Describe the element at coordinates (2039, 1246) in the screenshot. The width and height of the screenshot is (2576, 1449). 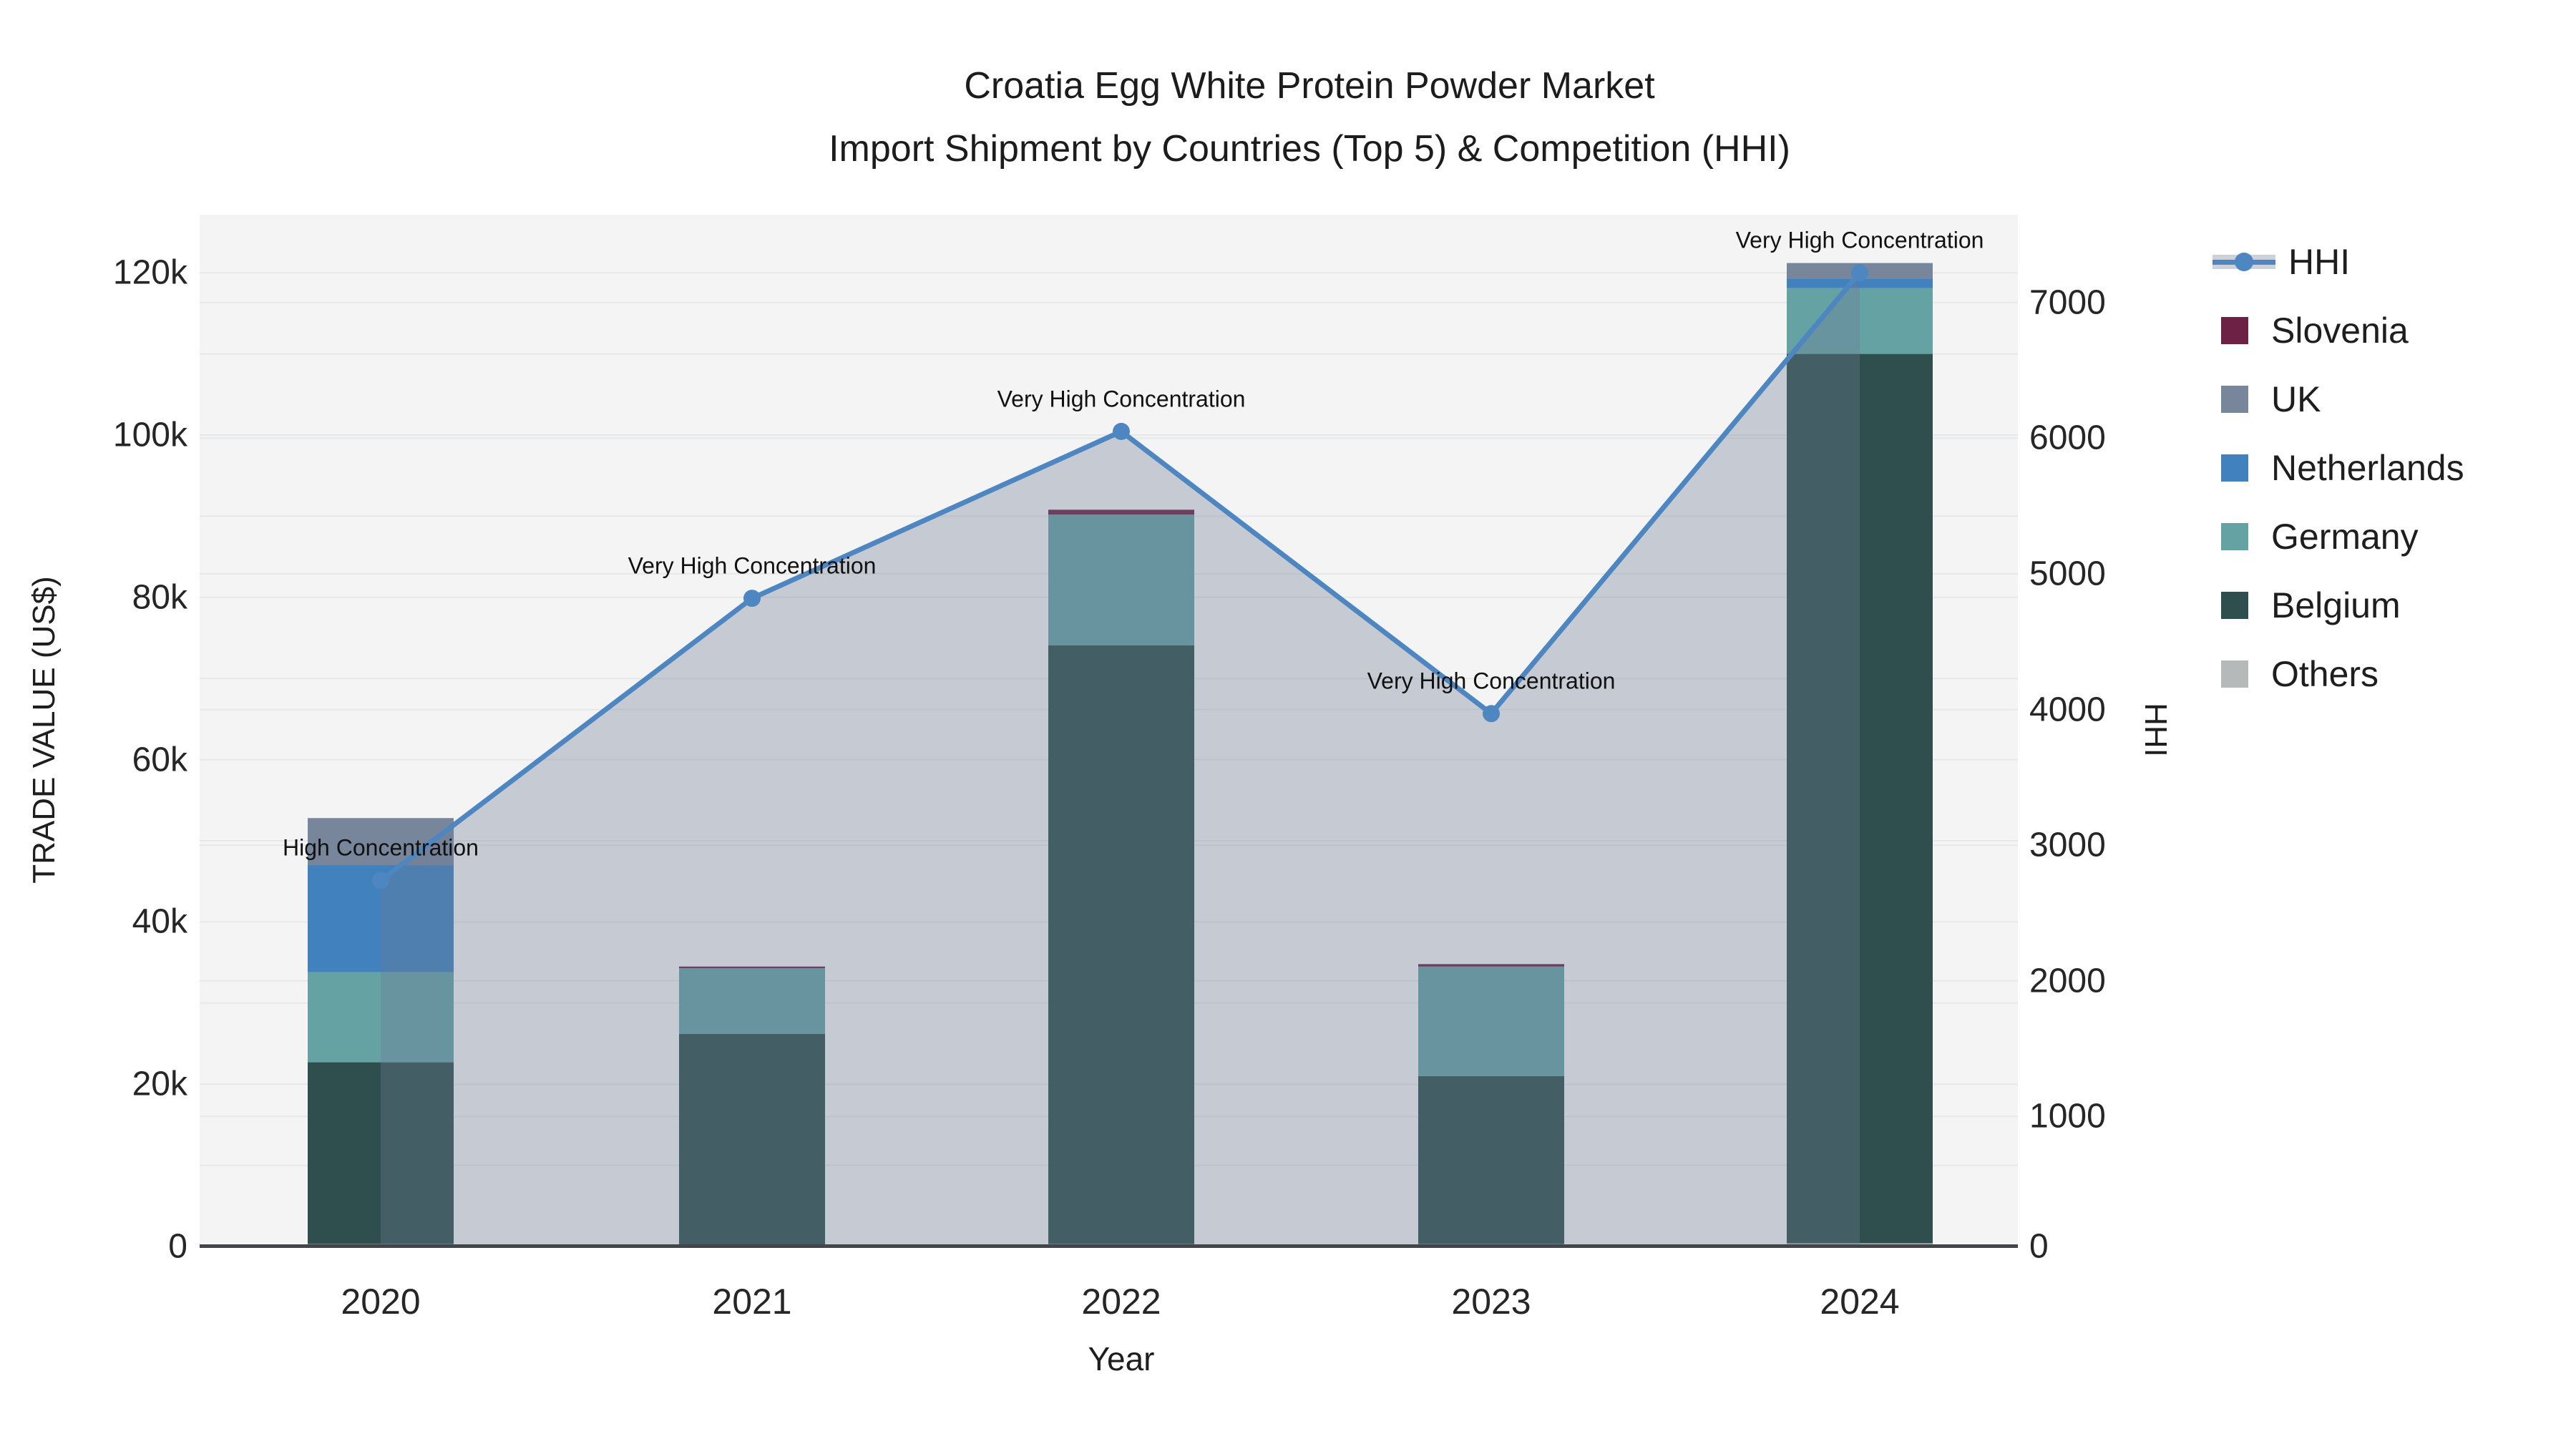
I see `right-axis-tick-0: 0` at that location.